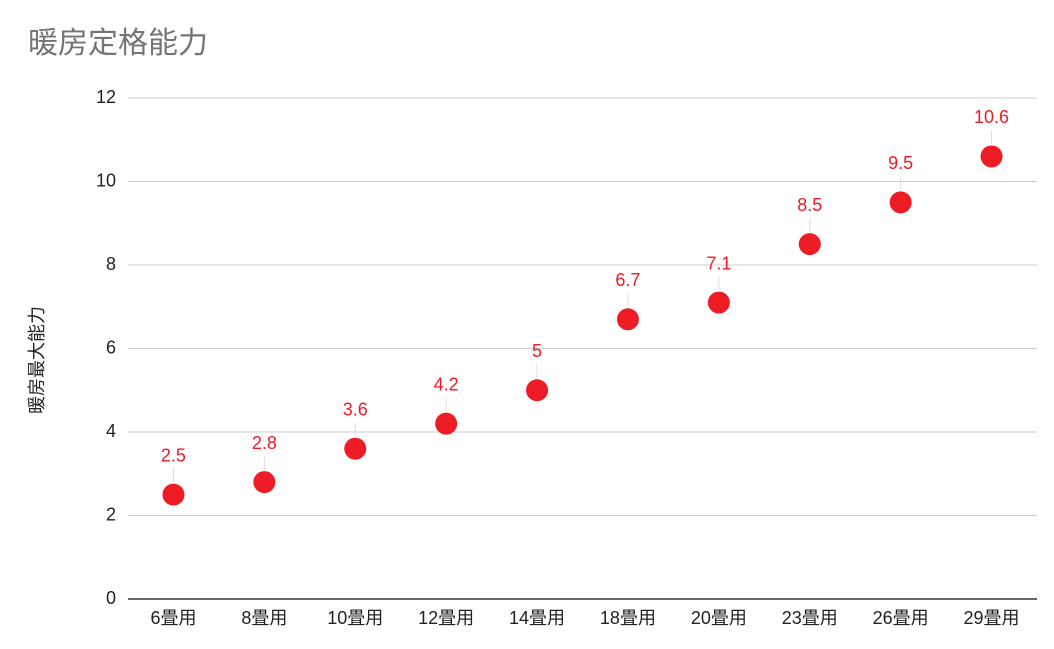 The image size is (1054, 649). Describe the element at coordinates (106, 180) in the screenshot. I see `y-tick-label: 10` at that location.